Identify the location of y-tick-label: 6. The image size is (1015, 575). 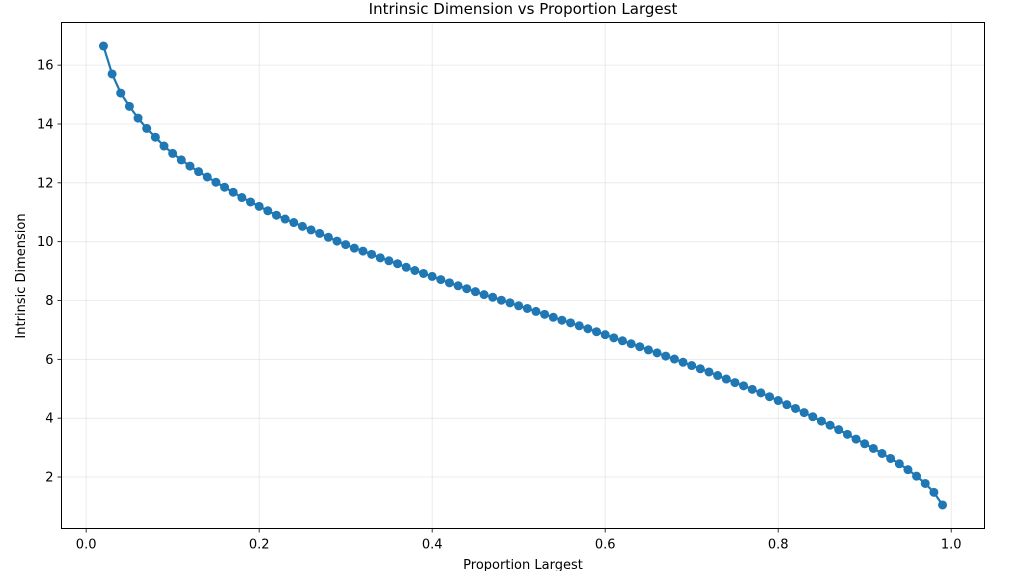
(49, 360).